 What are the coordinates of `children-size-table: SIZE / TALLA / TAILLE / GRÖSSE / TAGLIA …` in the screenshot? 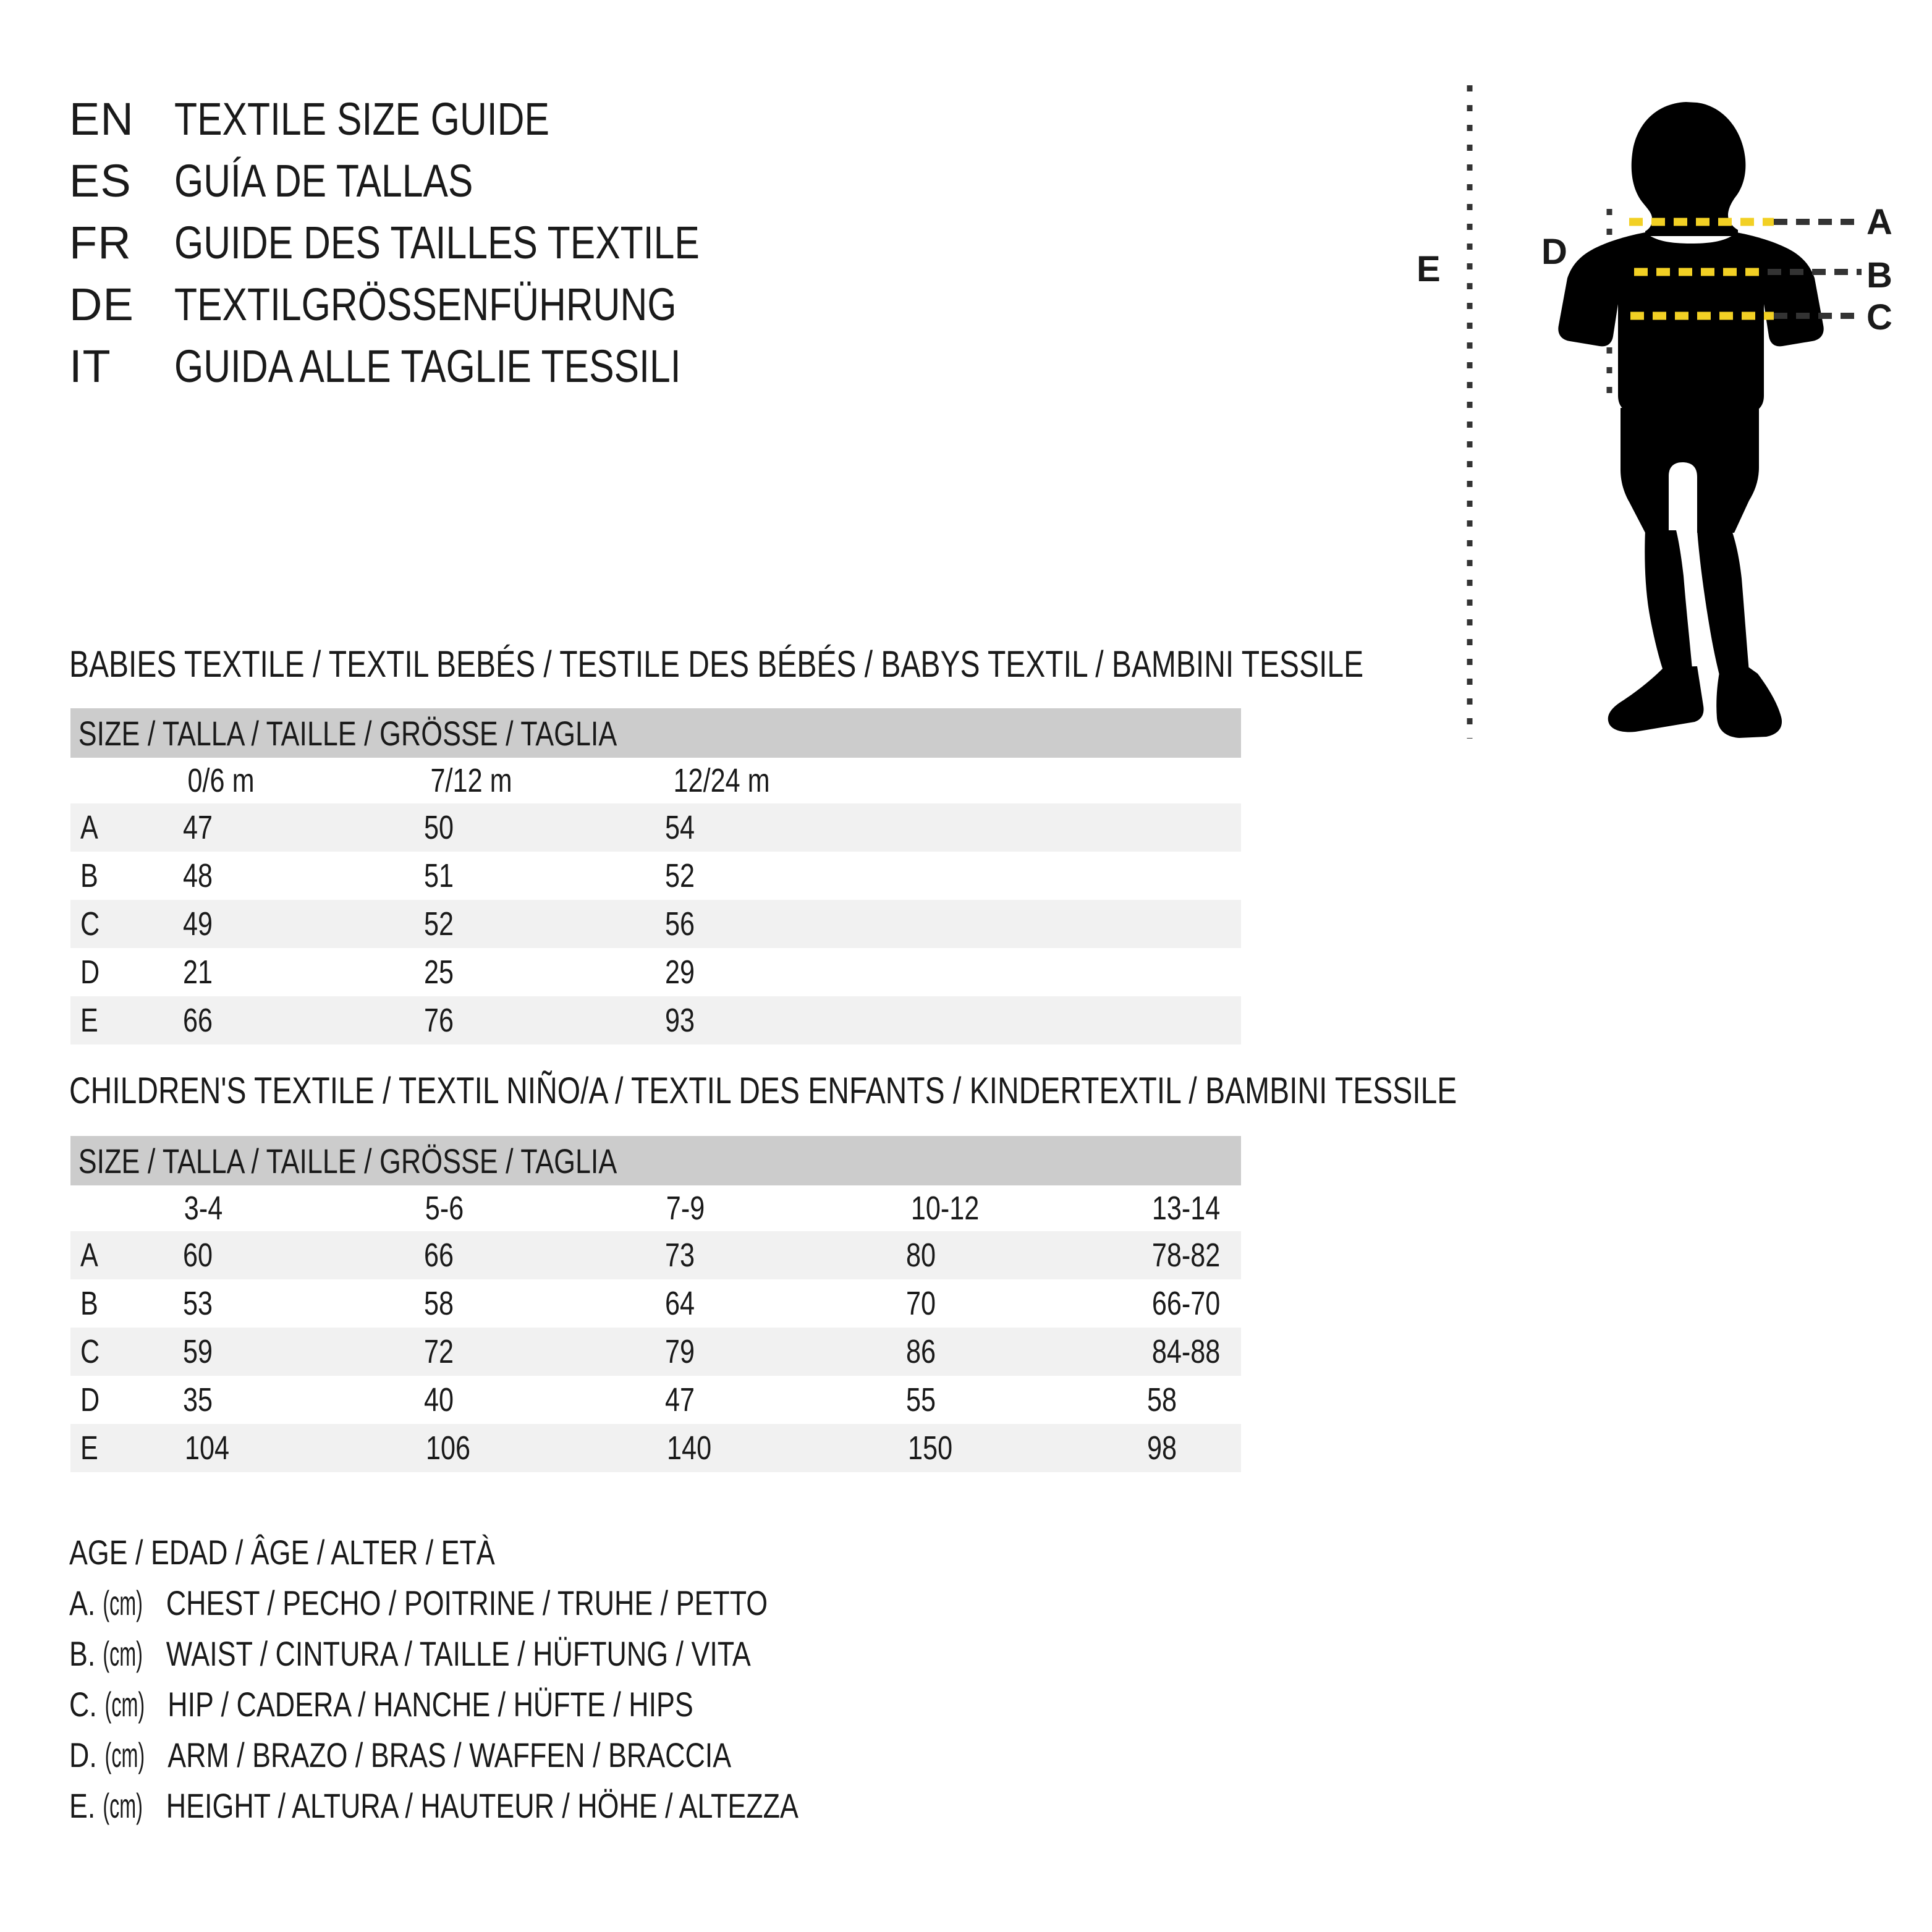 It's located at (655, 1304).